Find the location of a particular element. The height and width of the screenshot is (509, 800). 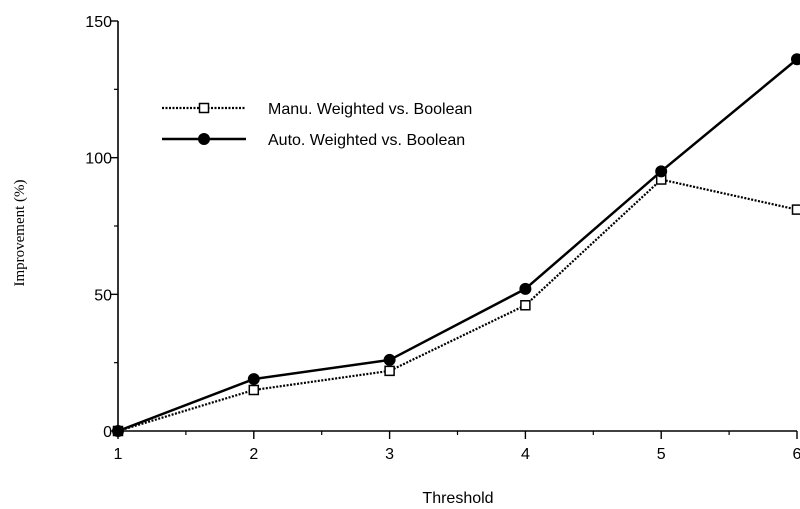

legend-label: Auto. Weighted vs. Boolean is located at coordinates (366, 140).